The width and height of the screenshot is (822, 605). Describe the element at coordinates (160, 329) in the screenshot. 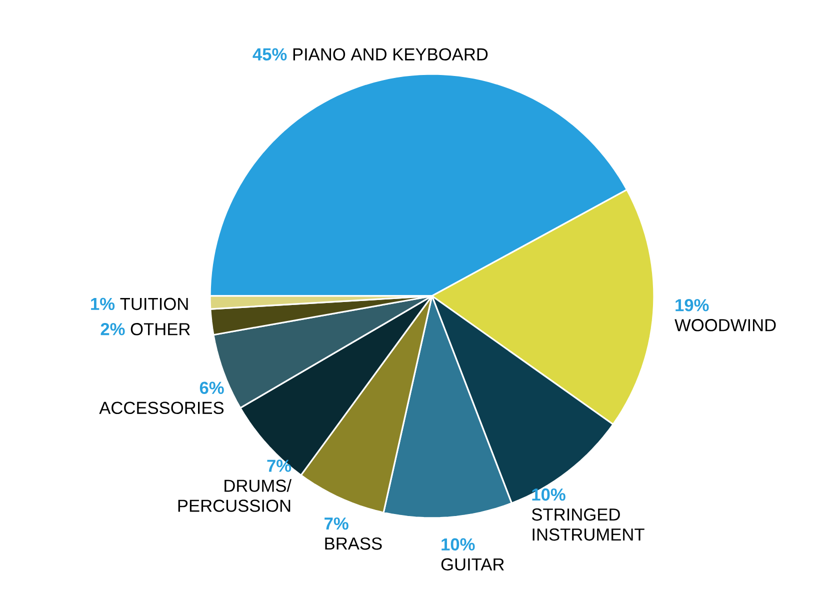

I see `slice-label: OTHER` at that location.